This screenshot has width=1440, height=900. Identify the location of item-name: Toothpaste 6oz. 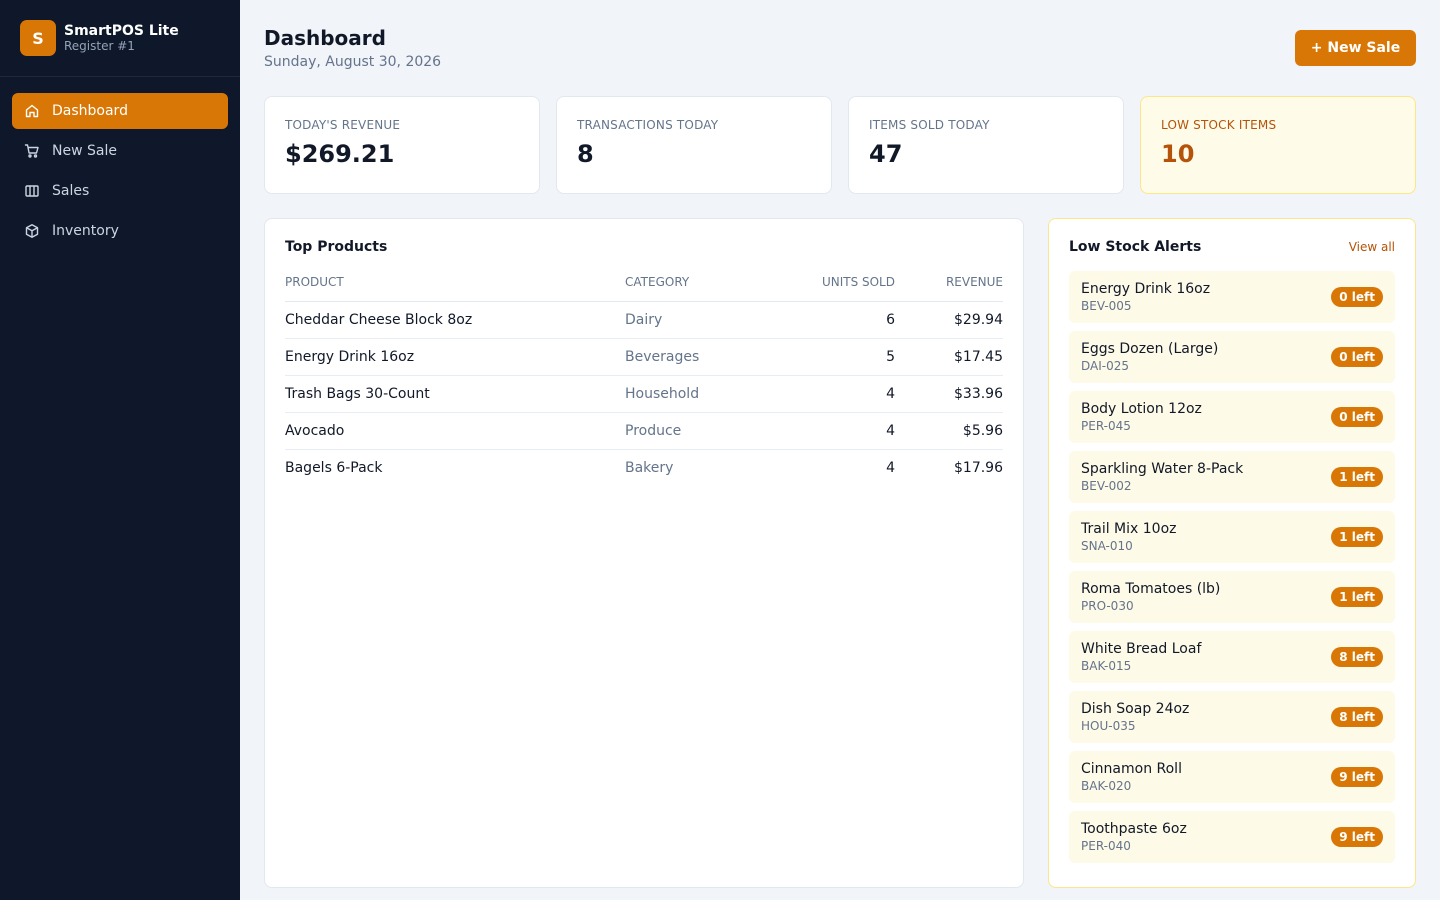
(1134, 829).